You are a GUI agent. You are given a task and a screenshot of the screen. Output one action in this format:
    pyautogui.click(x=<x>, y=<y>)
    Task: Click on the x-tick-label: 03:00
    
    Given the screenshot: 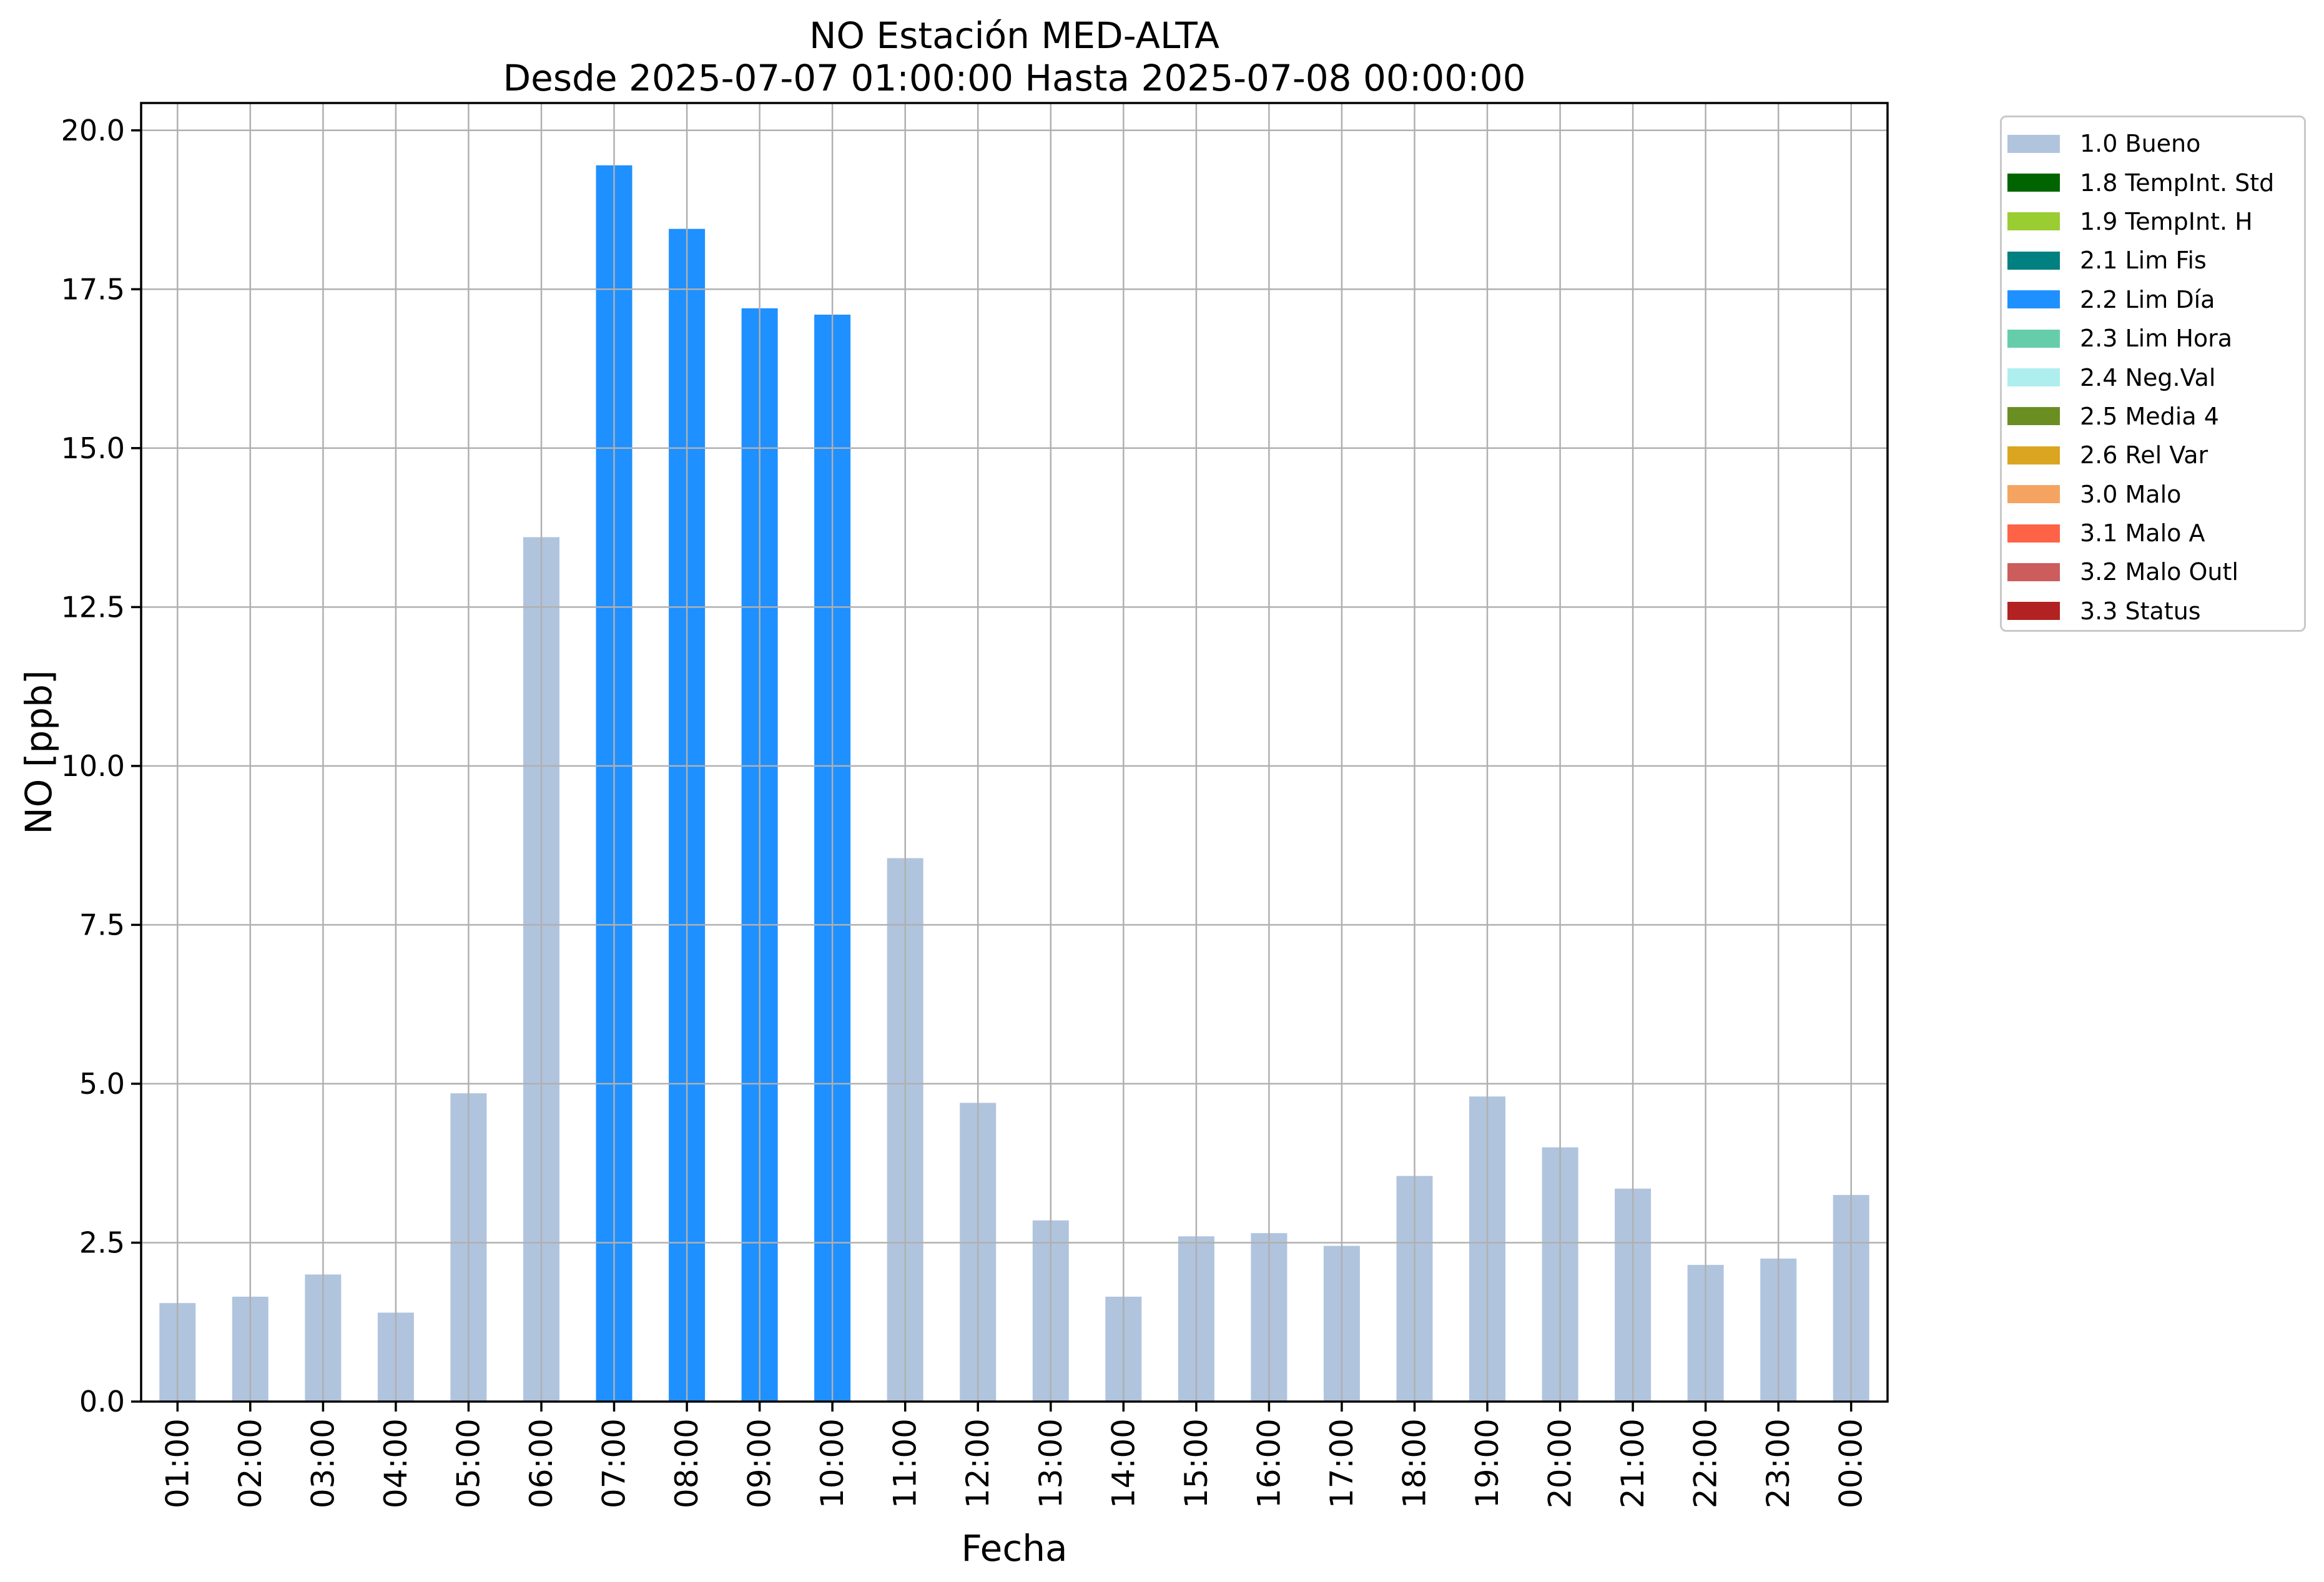 What is the action you would take?
    pyautogui.click(x=323, y=1463)
    